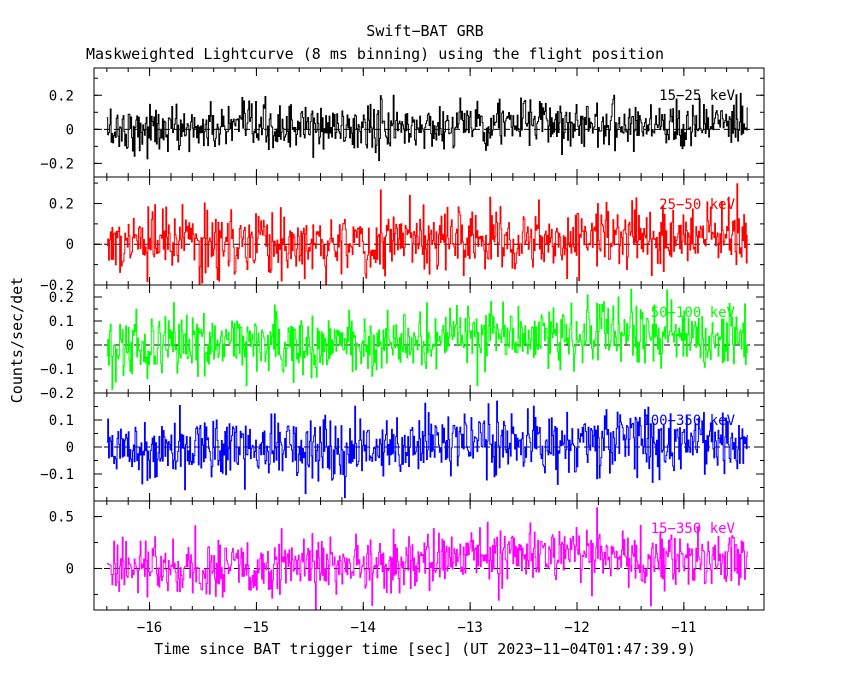 The width and height of the screenshot is (850, 680). Describe the element at coordinates (683, 628) in the screenshot. I see `x-tick-label: −11` at that location.